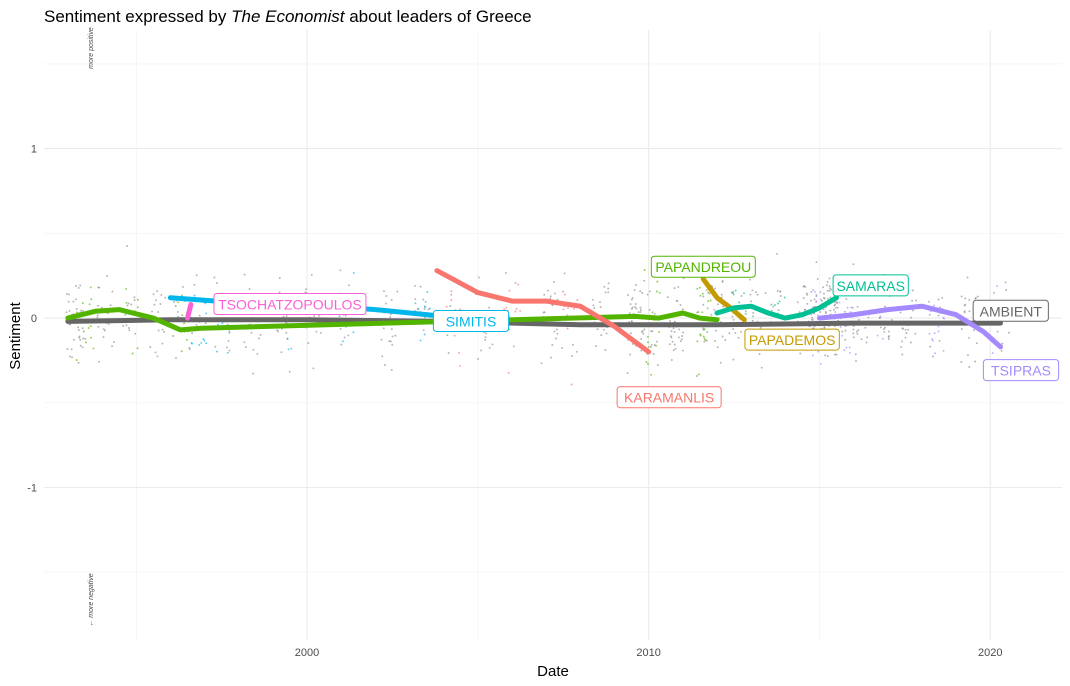  Describe the element at coordinates (703, 267) in the screenshot. I see `papandreou-label-text: PAPANDREOU` at that location.